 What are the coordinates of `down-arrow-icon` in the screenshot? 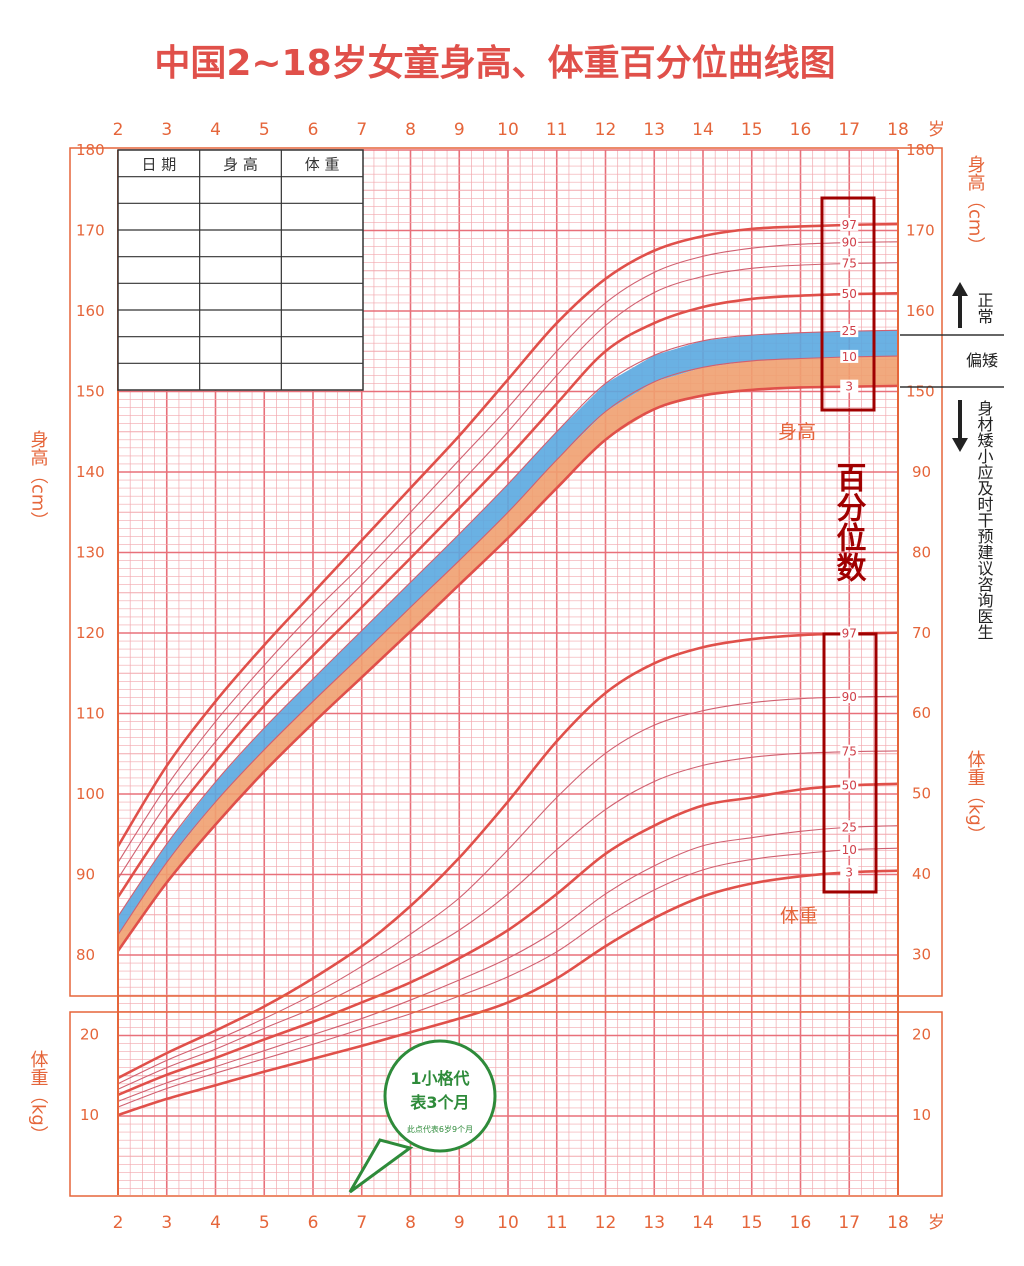 It's located at (960, 426).